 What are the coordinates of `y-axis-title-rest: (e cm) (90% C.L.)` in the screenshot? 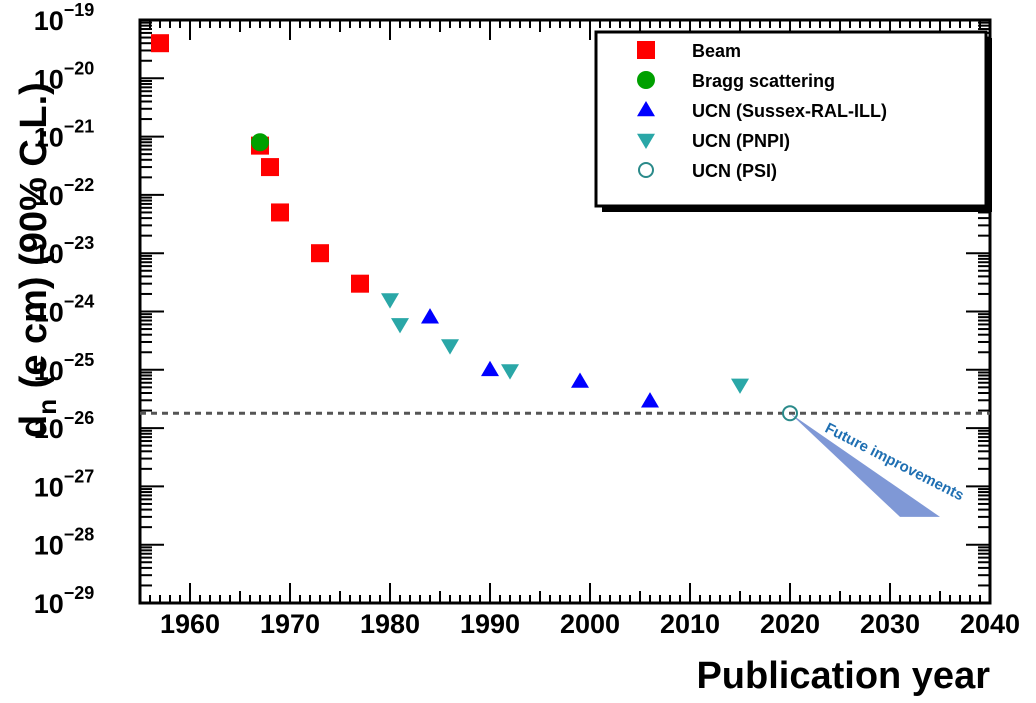 It's located at (34, 240).